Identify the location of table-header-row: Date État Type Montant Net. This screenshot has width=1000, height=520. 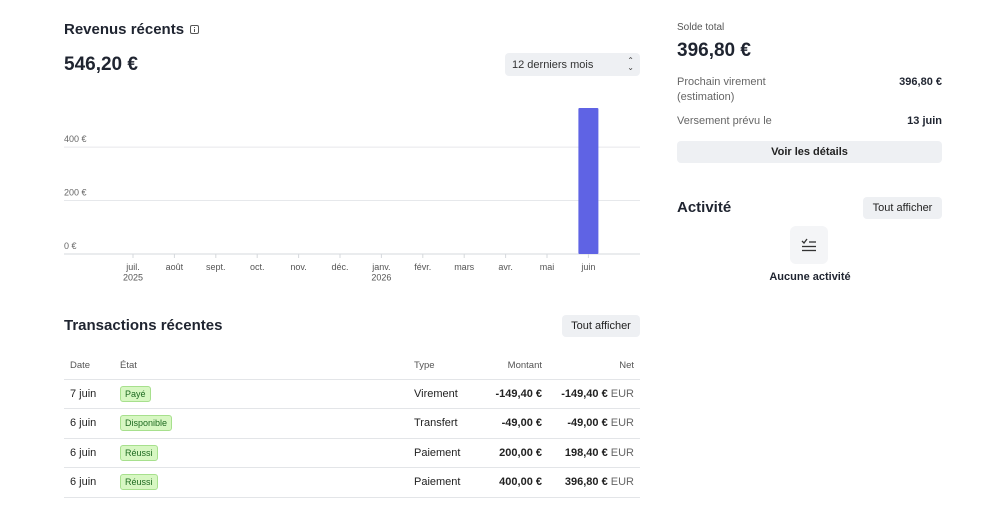
(352, 366).